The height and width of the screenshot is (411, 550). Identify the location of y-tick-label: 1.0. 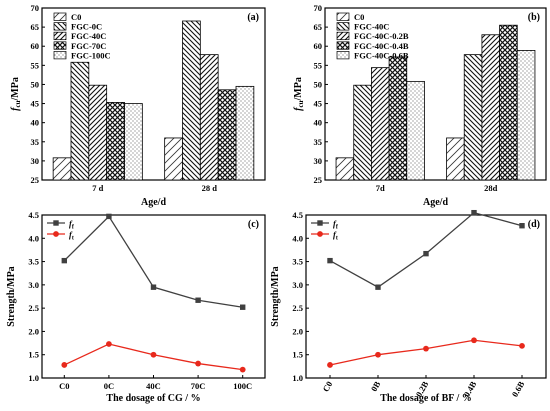
(33, 378).